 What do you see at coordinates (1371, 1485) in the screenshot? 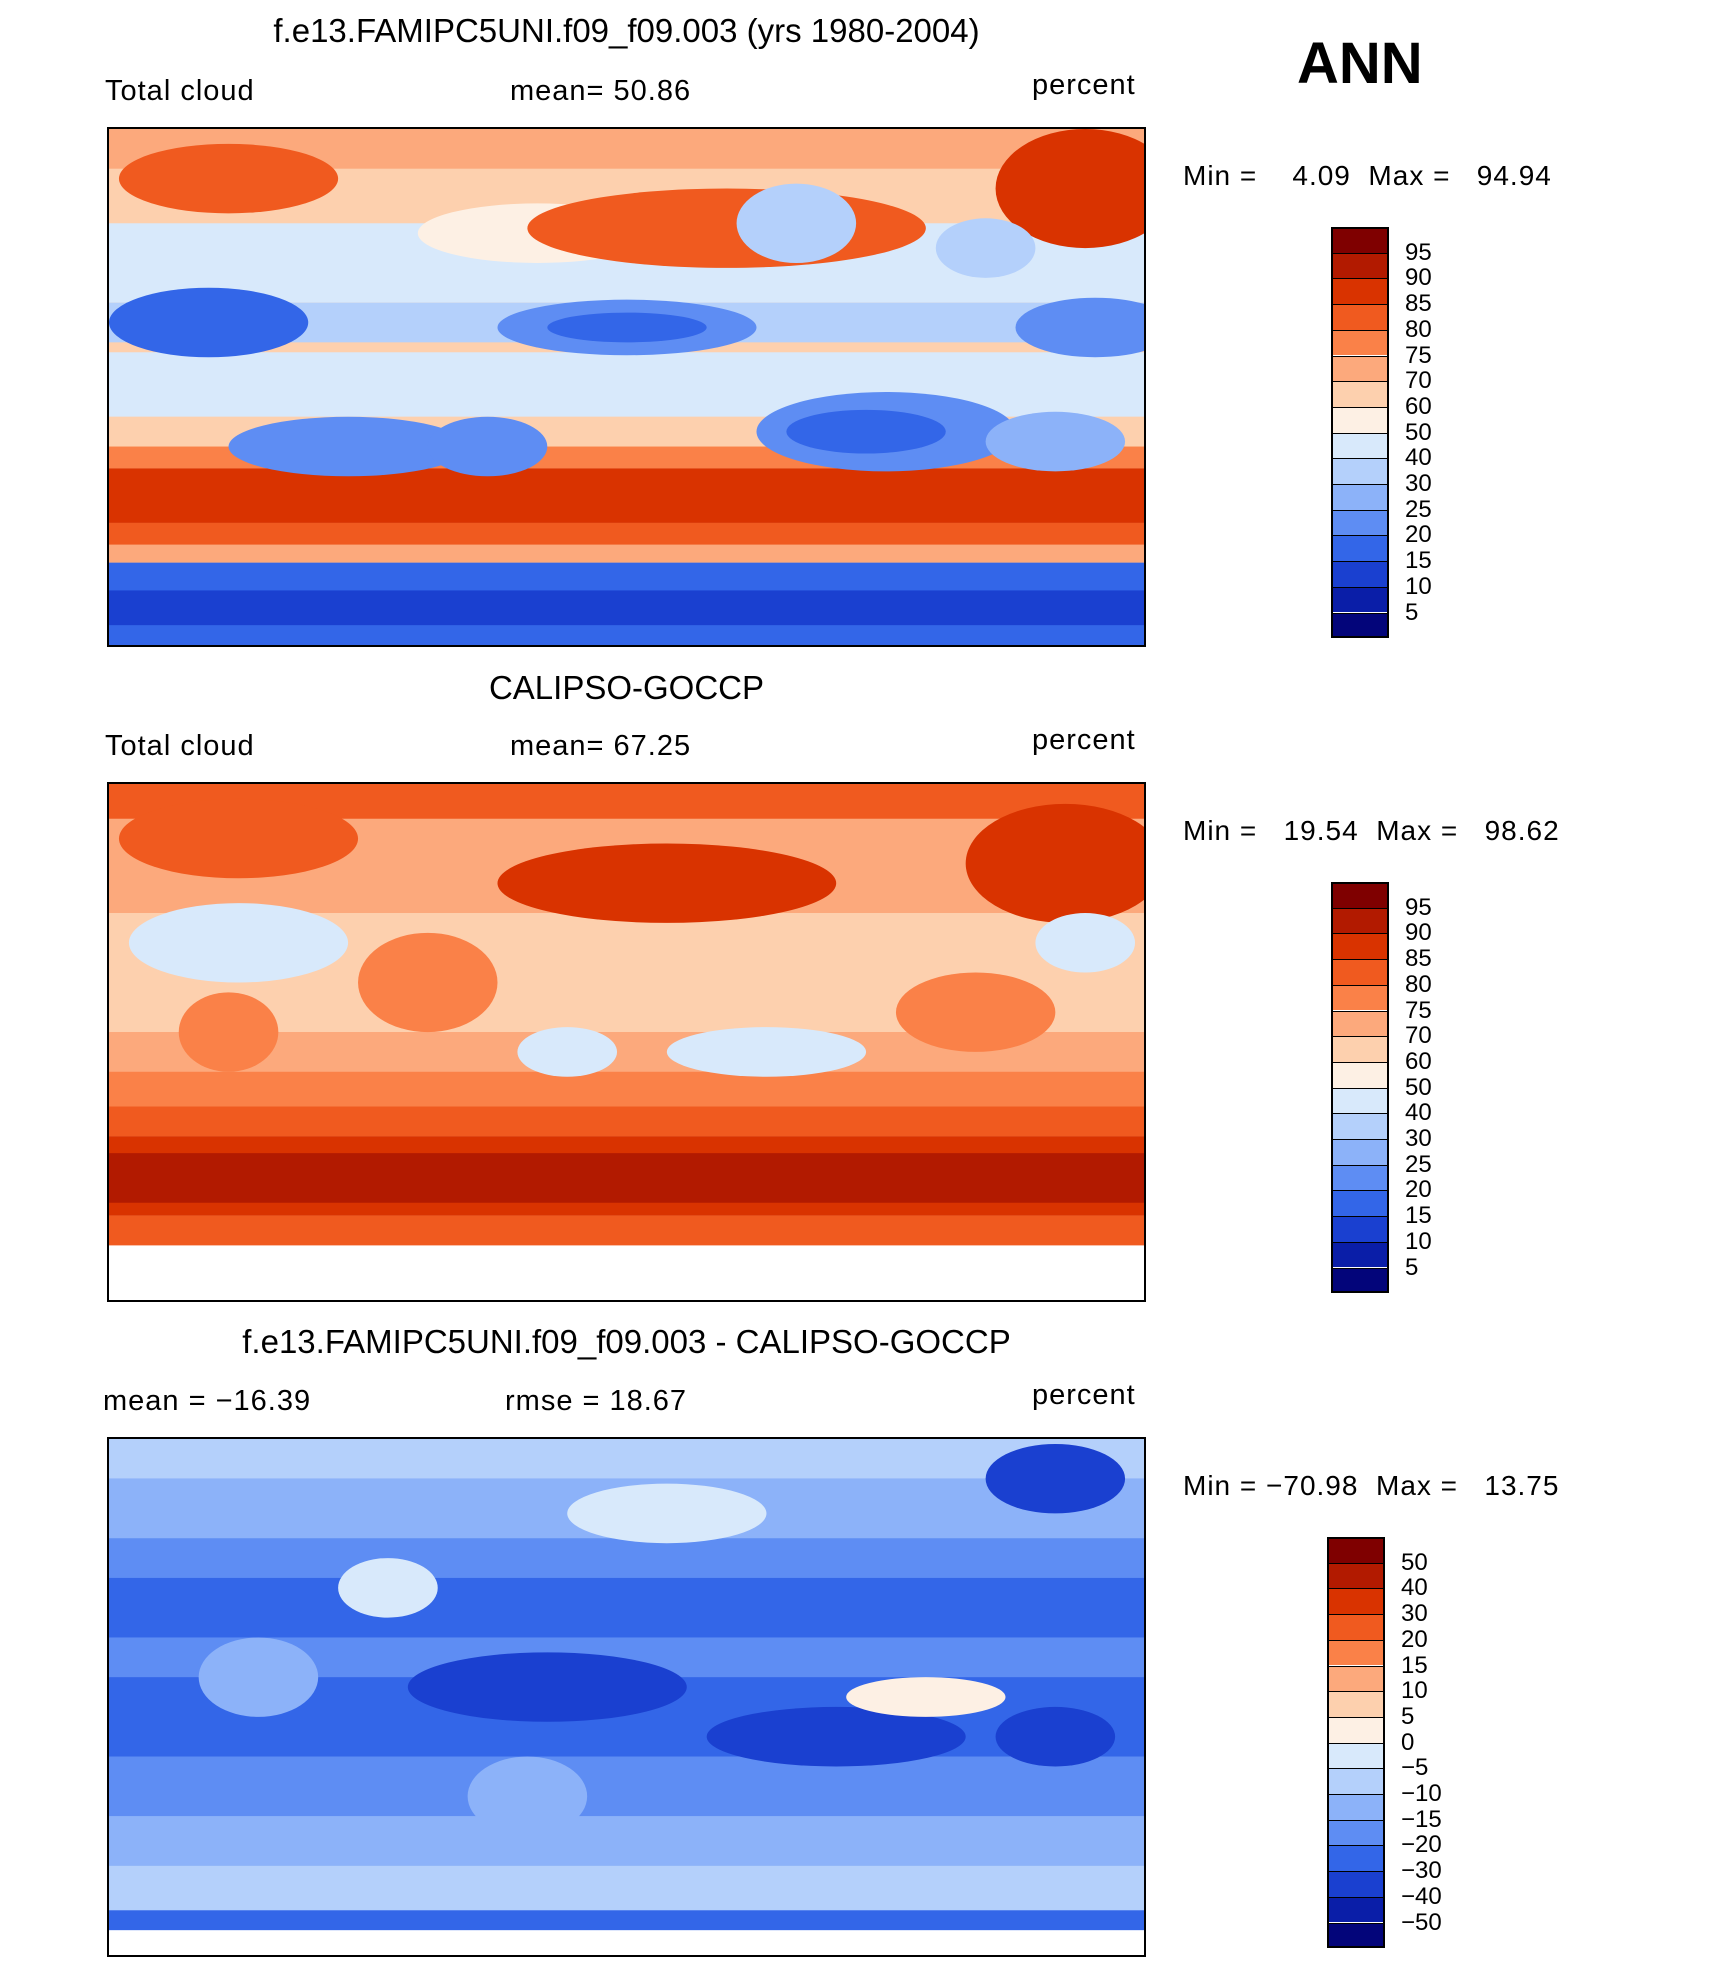
I see `minmax-label: Min = −70.98 Max = 13.75` at bounding box center [1371, 1485].